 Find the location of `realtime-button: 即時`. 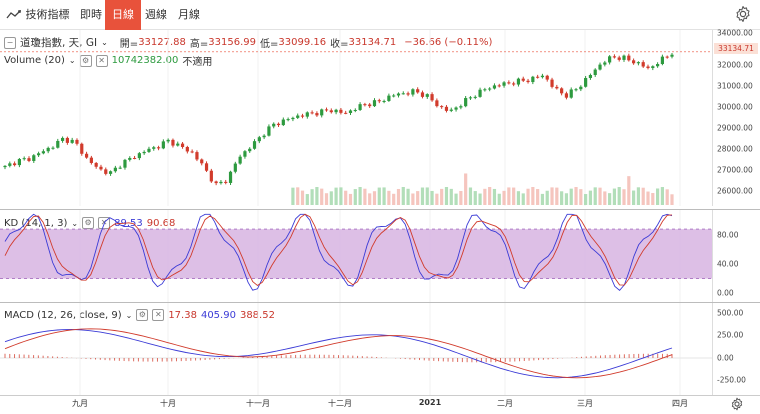

realtime-button: 即時 is located at coordinates (91, 15).